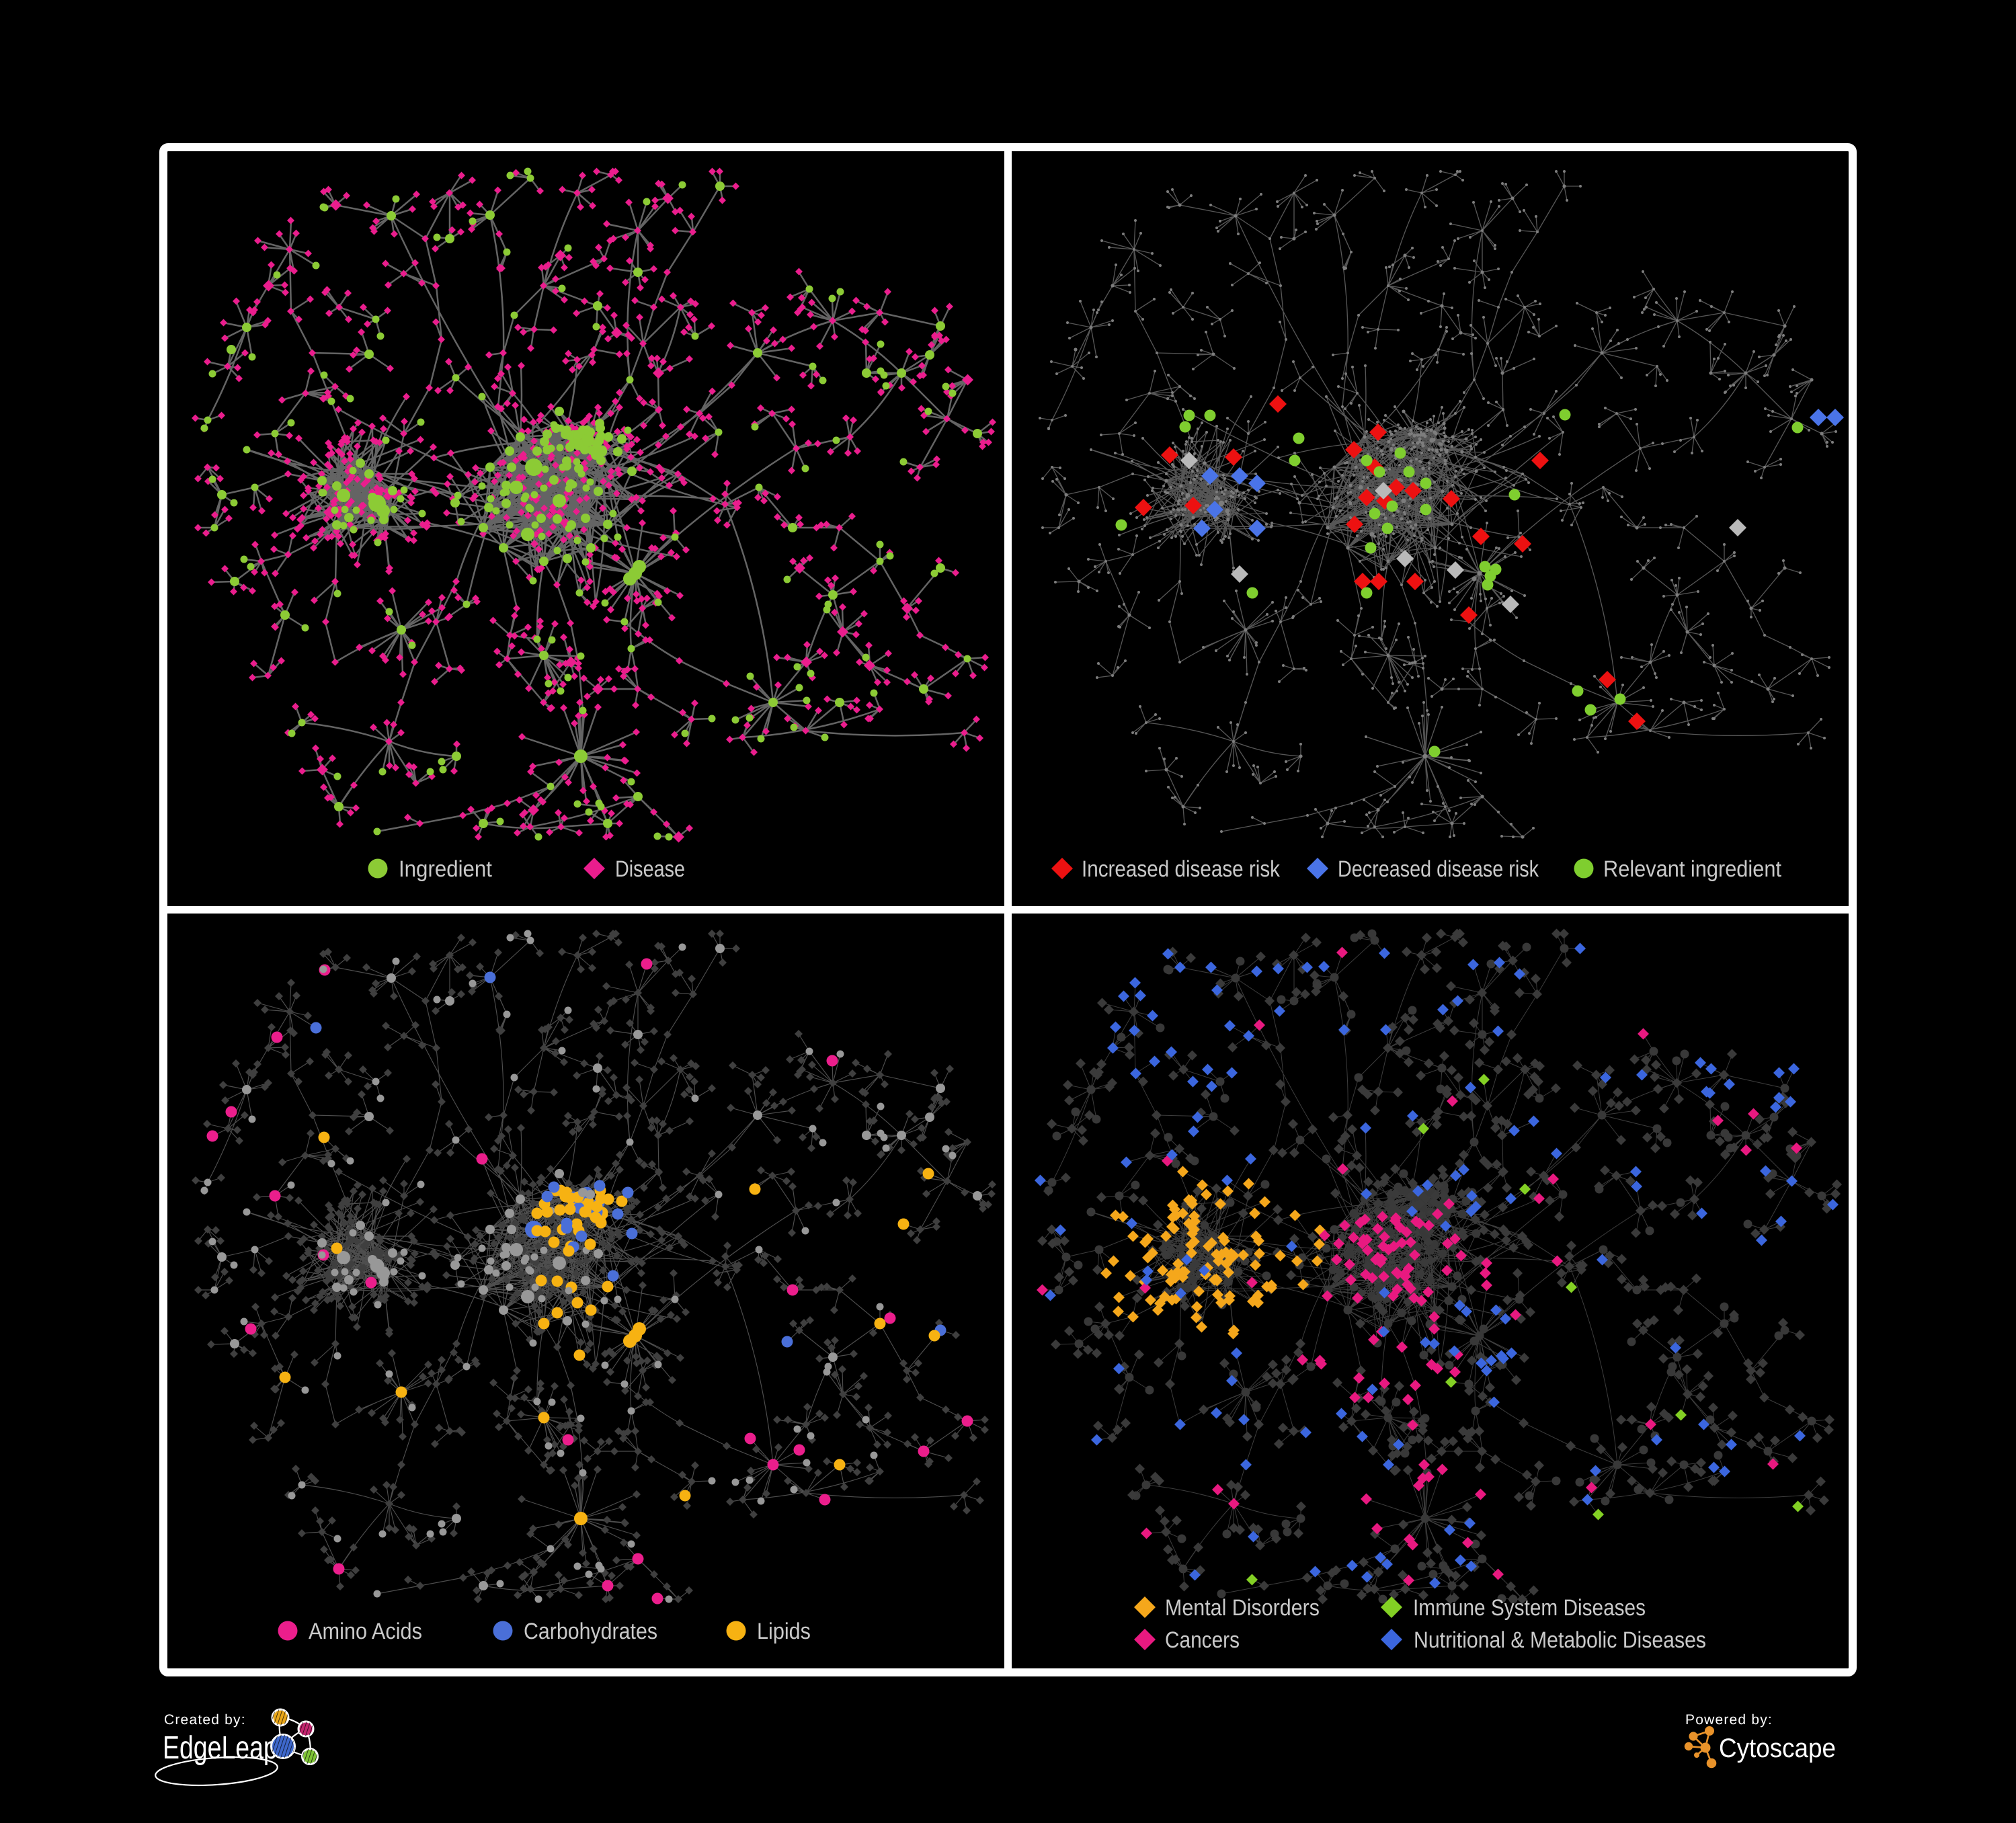 This screenshot has width=2016, height=1823. I want to click on svg-text: Decreased disease risk, so click(1438, 869).